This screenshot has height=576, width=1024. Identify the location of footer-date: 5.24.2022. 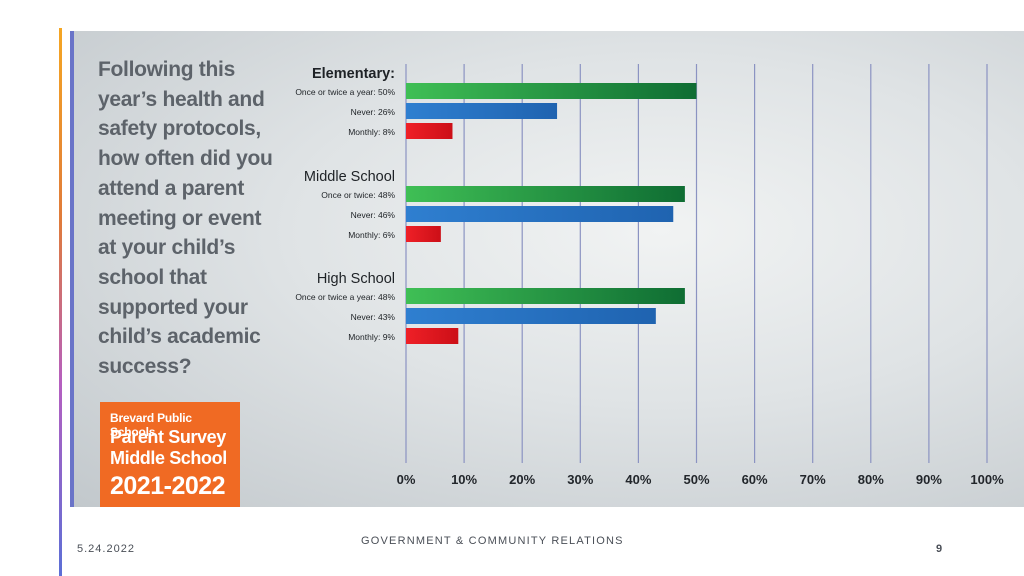
(106, 549).